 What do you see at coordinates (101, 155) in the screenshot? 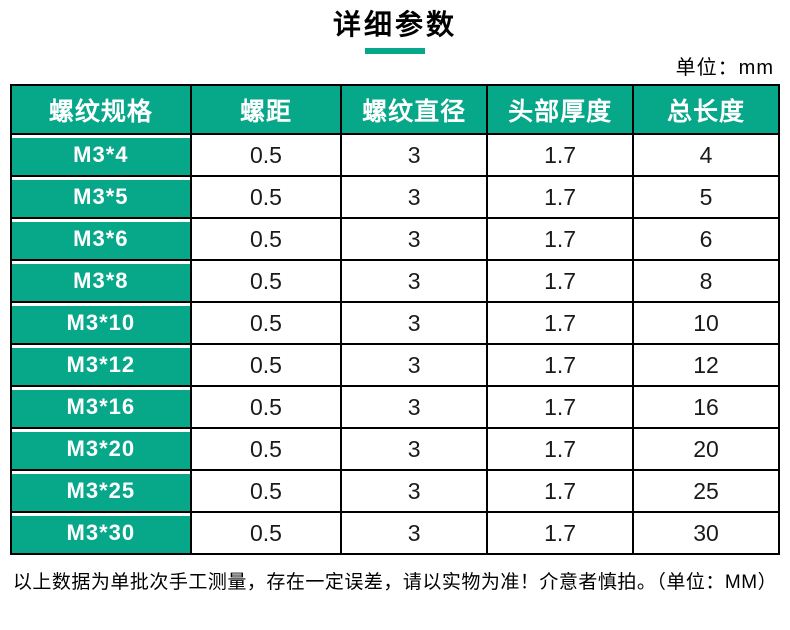
I see `spec-cell: M3*4` at bounding box center [101, 155].